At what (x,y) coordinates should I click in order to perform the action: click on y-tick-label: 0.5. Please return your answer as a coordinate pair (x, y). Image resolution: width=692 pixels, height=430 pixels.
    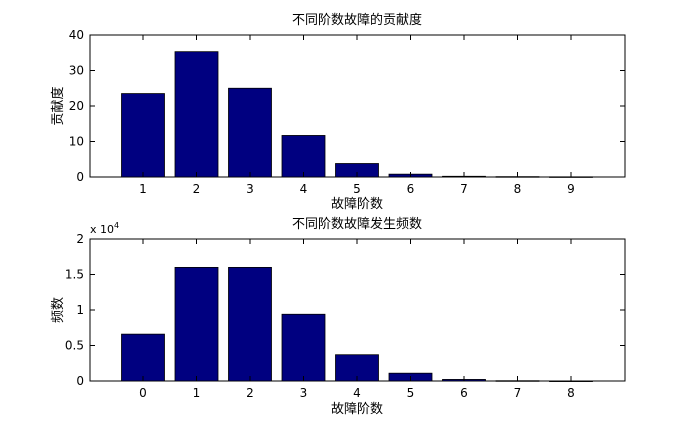
    Looking at the image, I should click on (74, 346).